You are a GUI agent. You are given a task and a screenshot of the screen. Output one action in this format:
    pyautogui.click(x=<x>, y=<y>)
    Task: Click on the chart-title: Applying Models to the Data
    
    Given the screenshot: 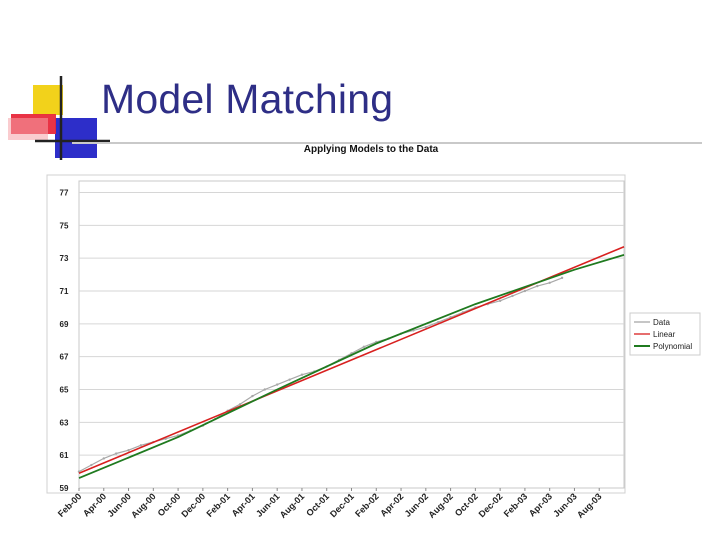 What is the action you would take?
    pyautogui.click(x=371, y=149)
    